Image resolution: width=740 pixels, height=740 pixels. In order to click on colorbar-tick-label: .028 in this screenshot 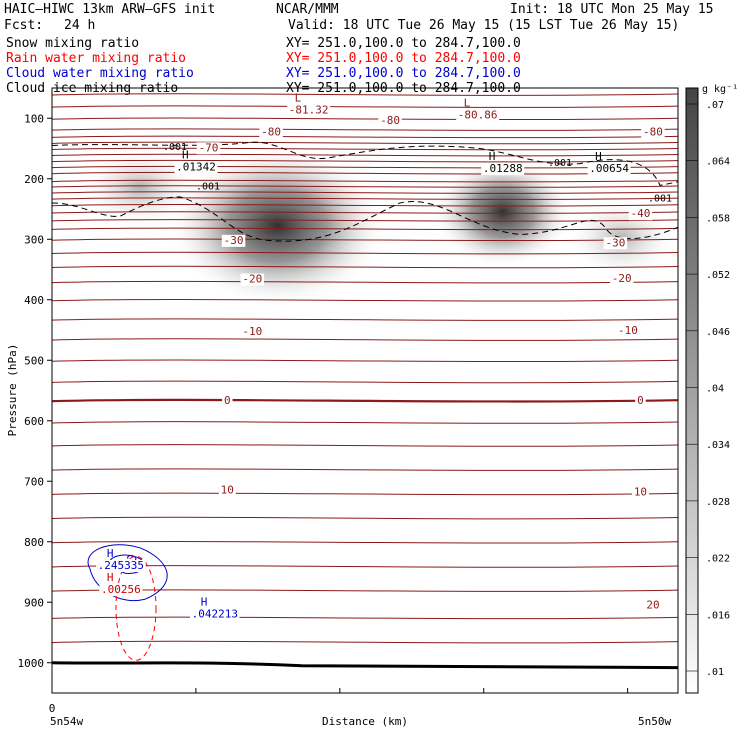, I will do `click(718, 502)`.